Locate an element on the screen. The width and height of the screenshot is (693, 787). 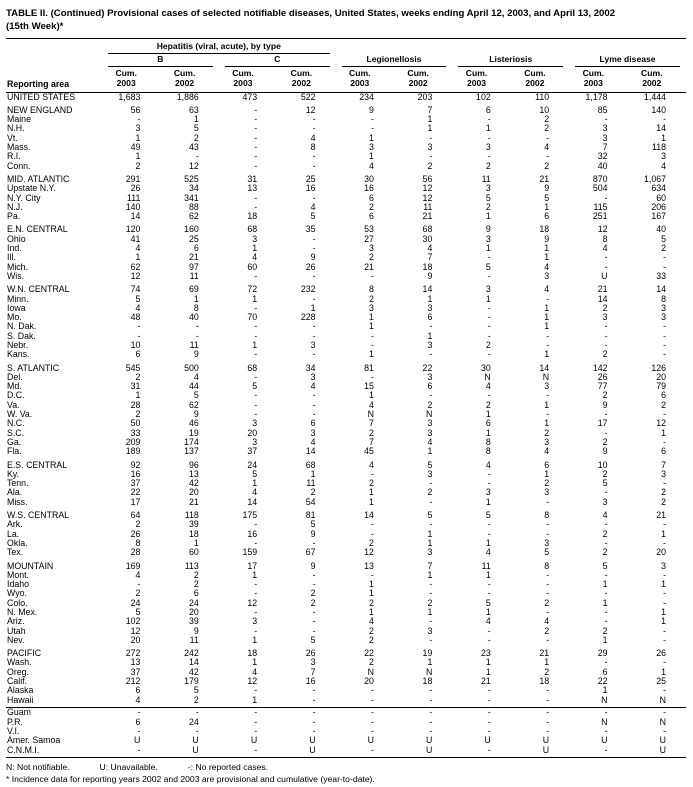
reporting-area-cell: La. is located at coordinates (13, 534).